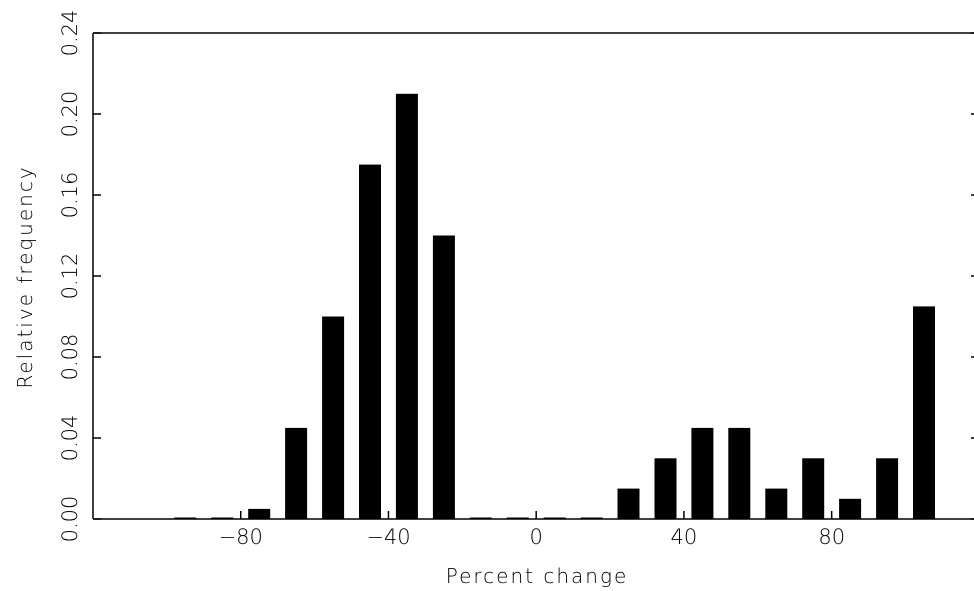 This screenshot has width=974, height=591. I want to click on y-tick-label: 0.12, so click(70, 276).